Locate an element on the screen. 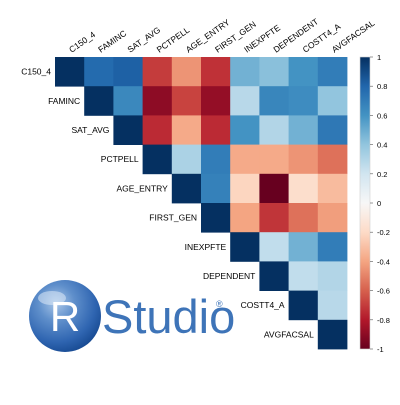  heatmap-cell: C150_4 / SAT_AVG: 0.82 is located at coordinates (128, 72).